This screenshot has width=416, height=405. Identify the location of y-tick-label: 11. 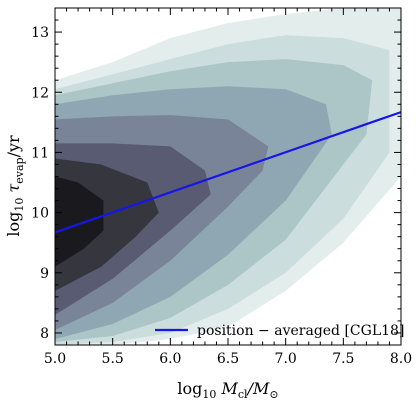
(40, 153).